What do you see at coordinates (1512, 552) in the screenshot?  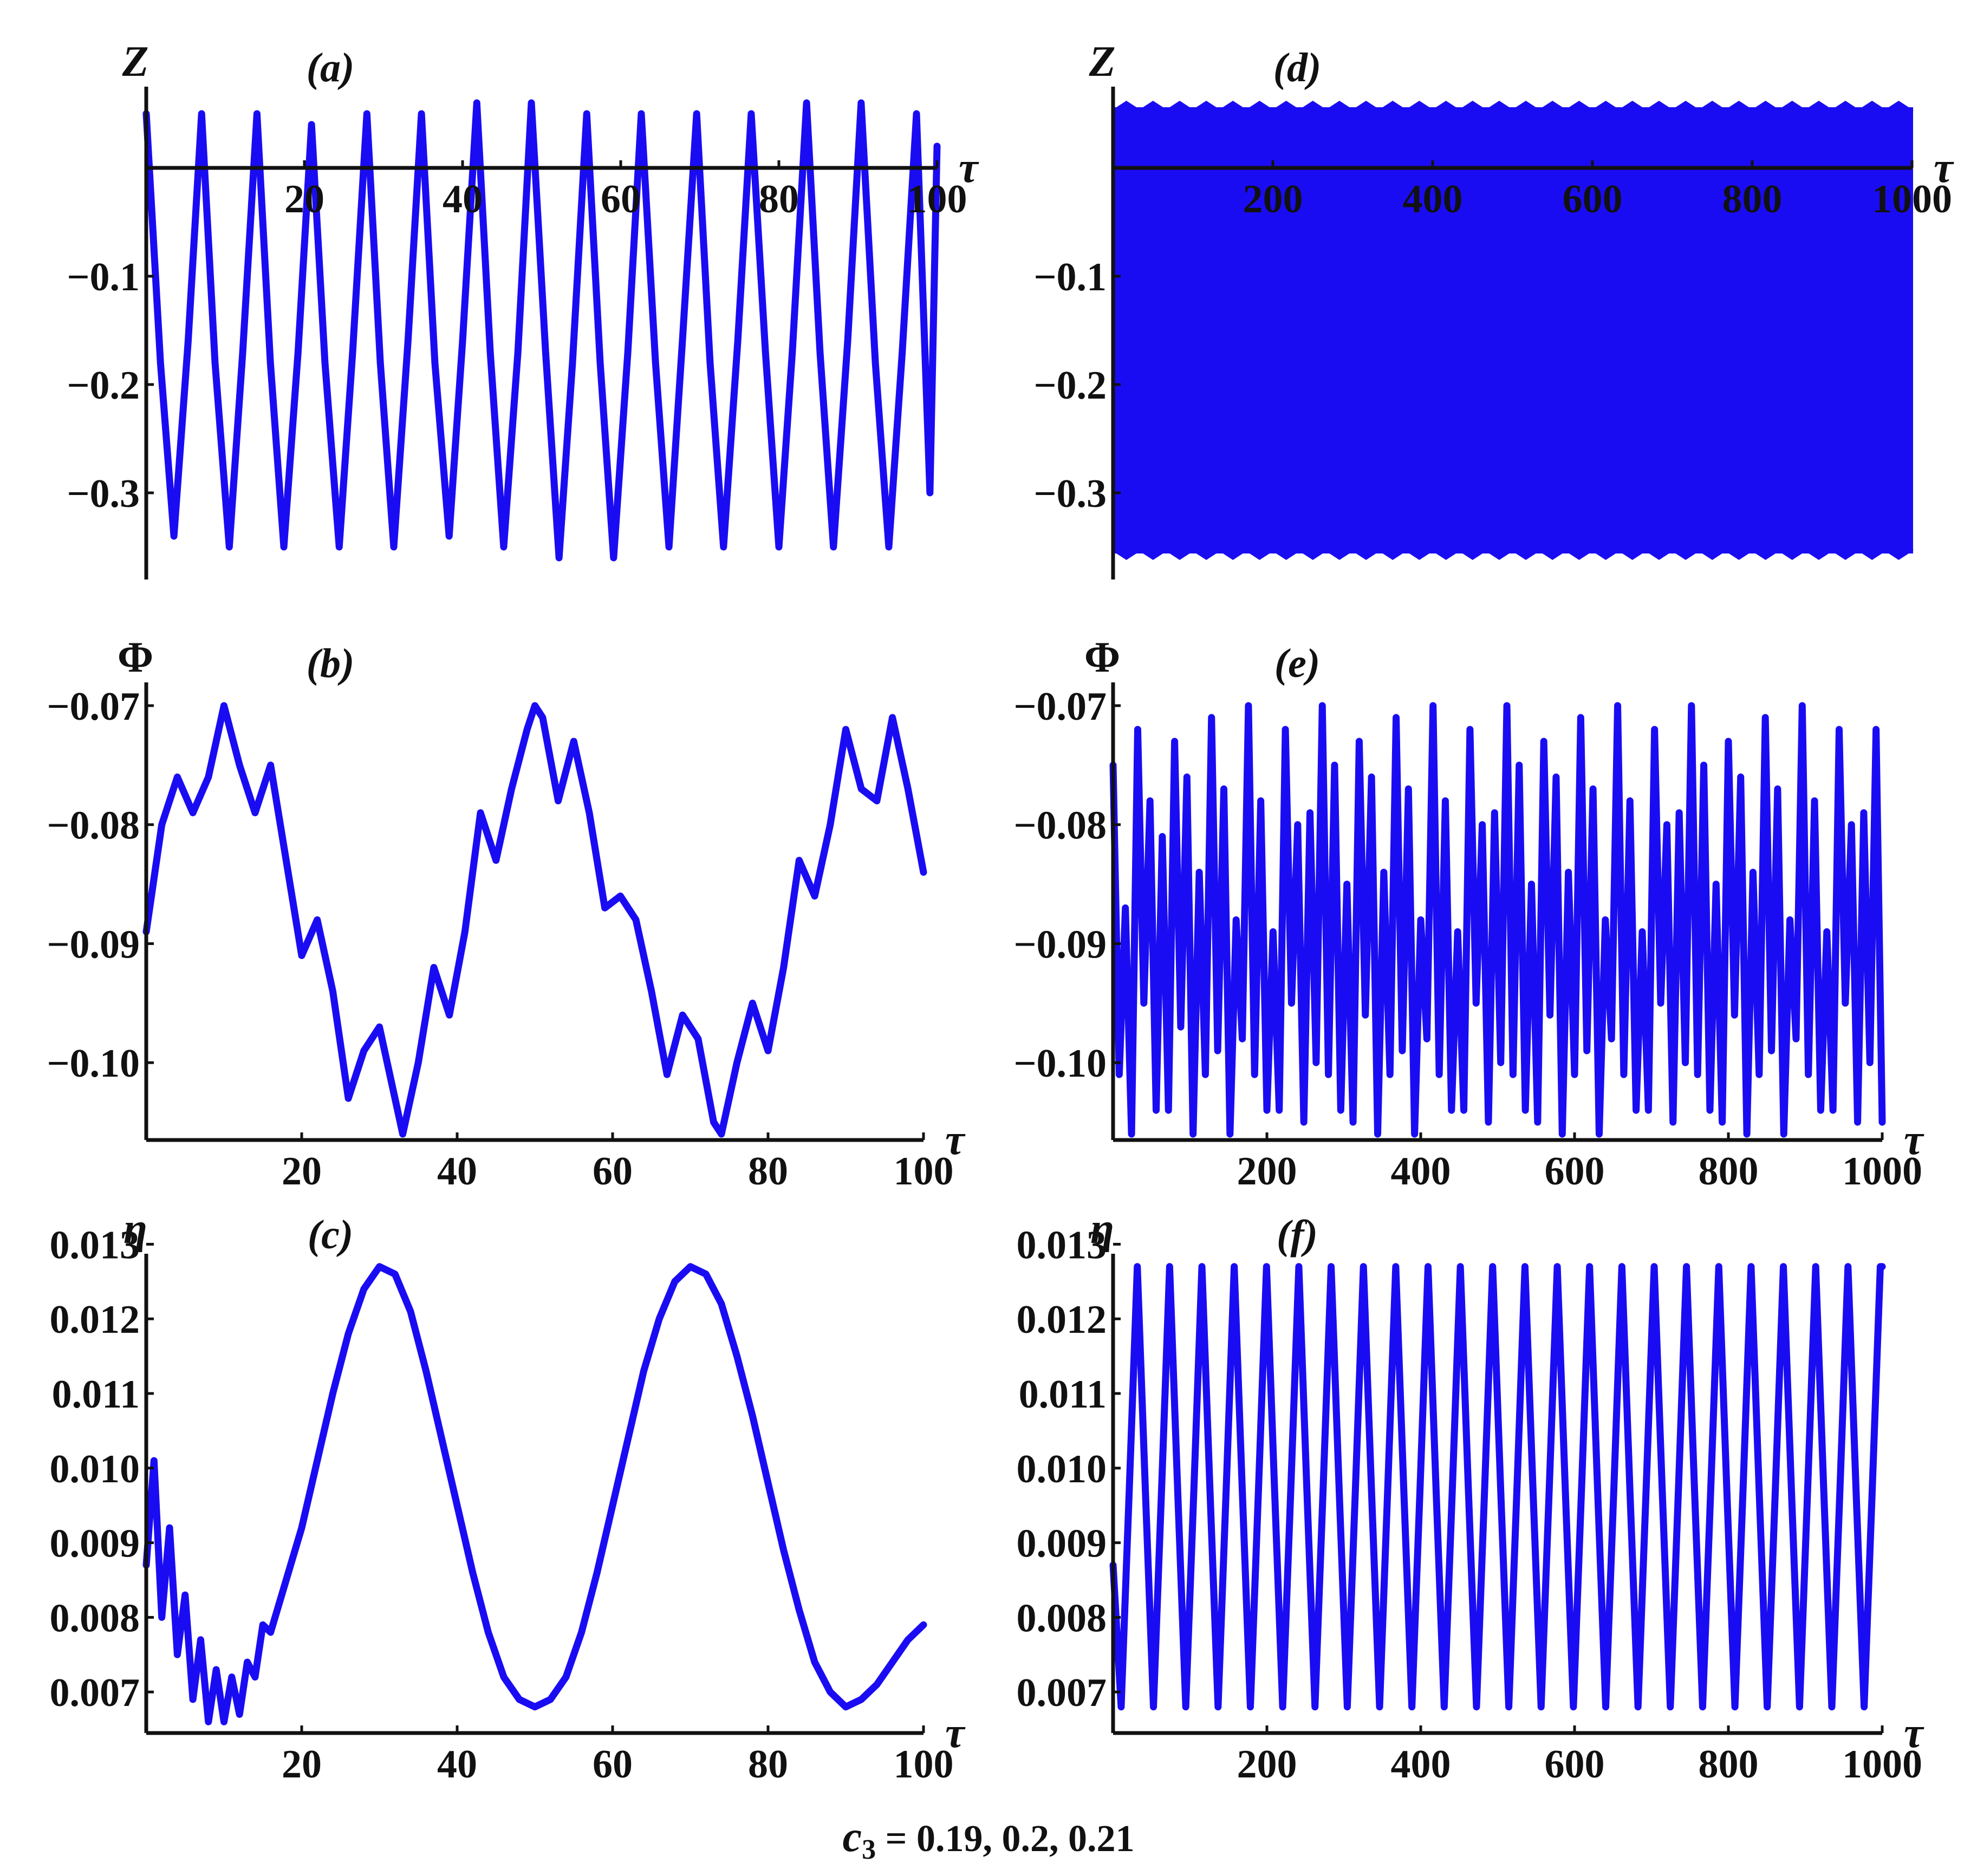 I see `series-band-bottom-edge` at bounding box center [1512, 552].